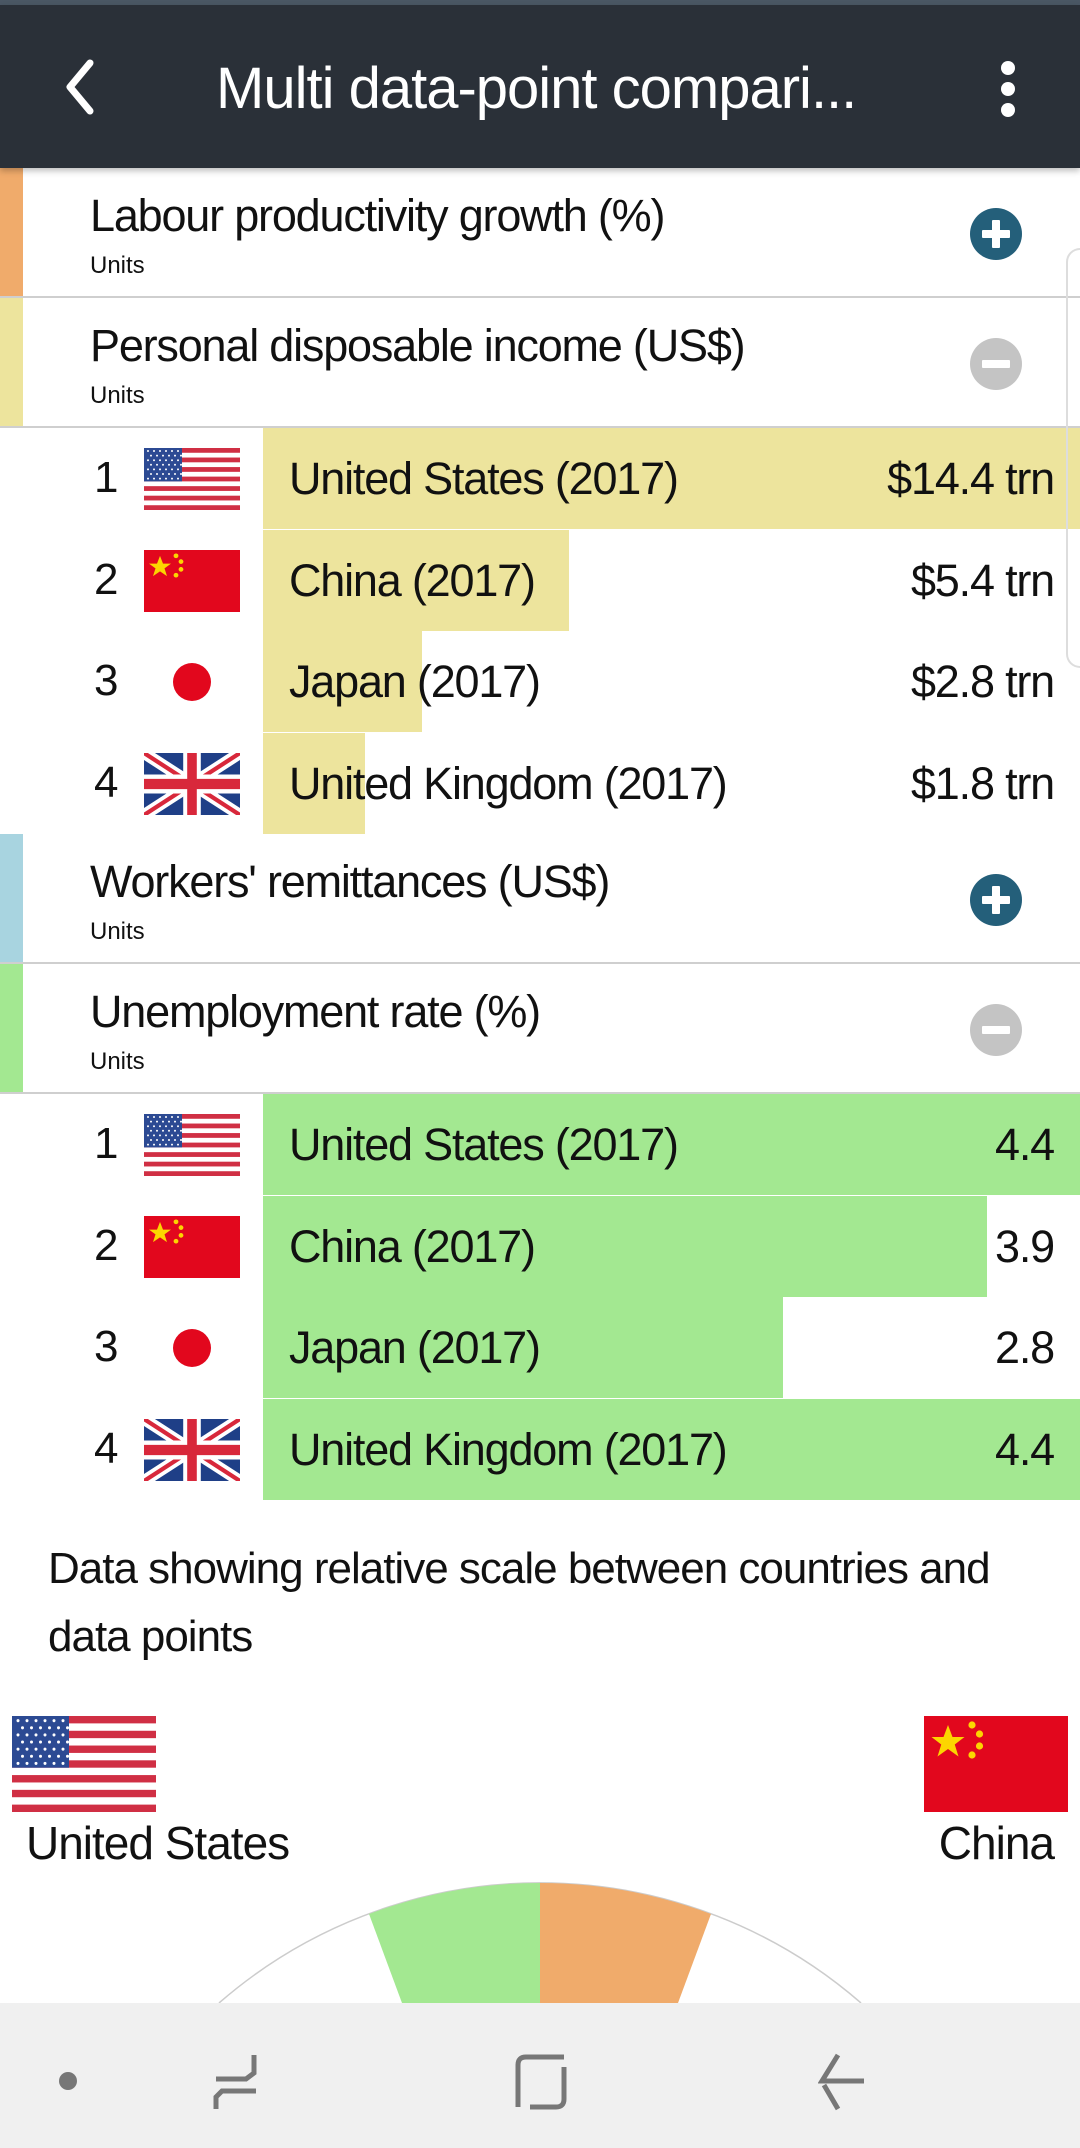  Describe the element at coordinates (843, 2082) in the screenshot. I see `back-nav-icon` at that location.